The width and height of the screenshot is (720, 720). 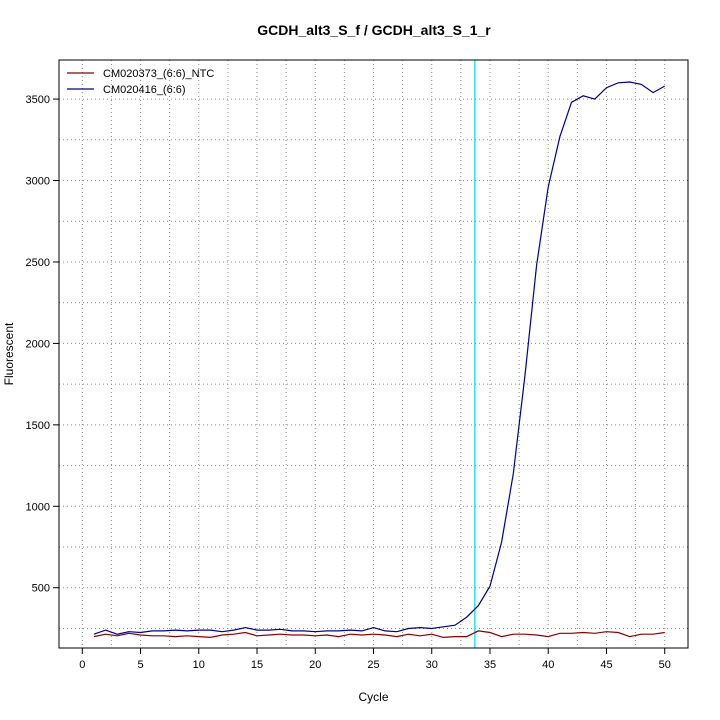 What do you see at coordinates (548, 665) in the screenshot?
I see `x-tick-label: 40` at bounding box center [548, 665].